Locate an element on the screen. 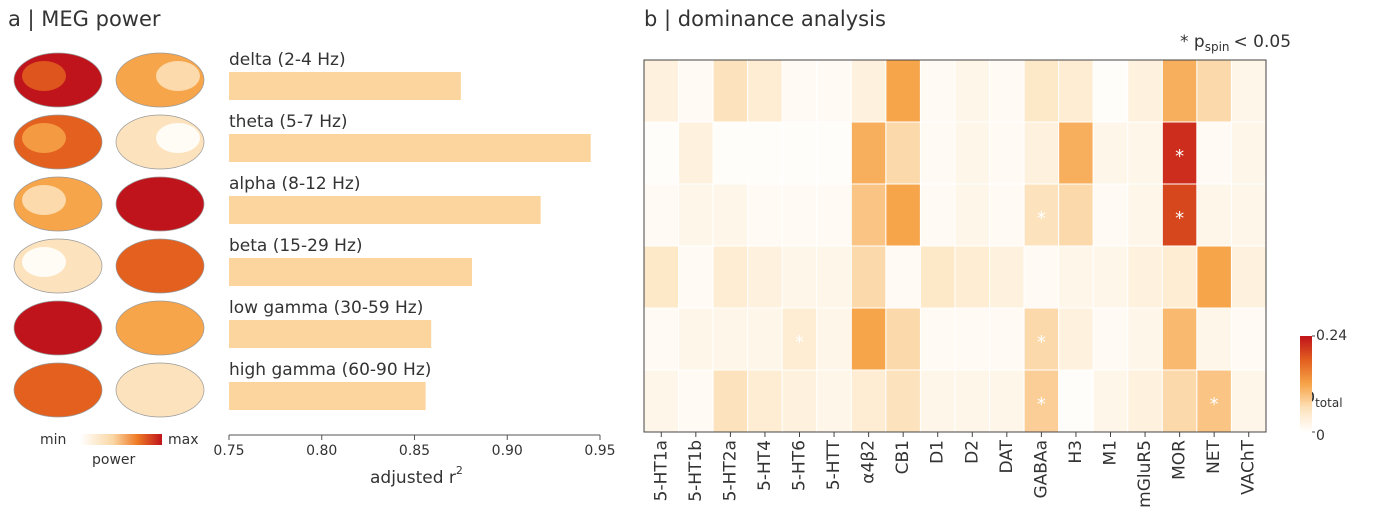  power-min: min is located at coordinates (53, 440).